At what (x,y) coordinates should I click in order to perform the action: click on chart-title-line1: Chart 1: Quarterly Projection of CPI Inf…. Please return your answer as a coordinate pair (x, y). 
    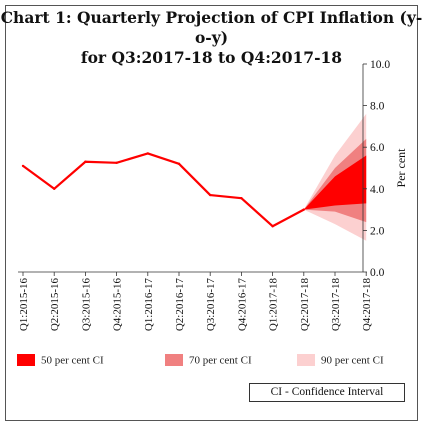
    Looking at the image, I should click on (211, 27).